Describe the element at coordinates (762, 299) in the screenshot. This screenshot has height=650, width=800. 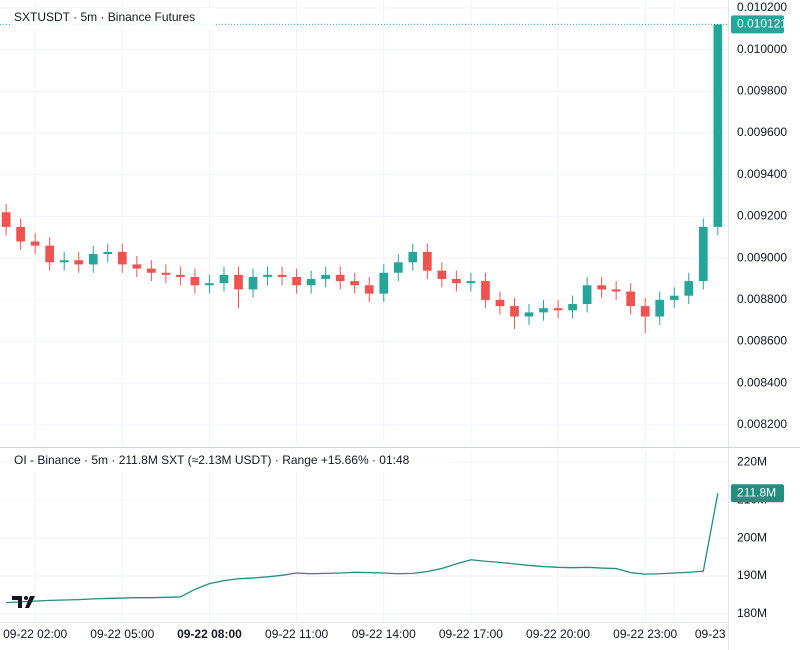
I see `y-tick-label: 0.008800` at that location.